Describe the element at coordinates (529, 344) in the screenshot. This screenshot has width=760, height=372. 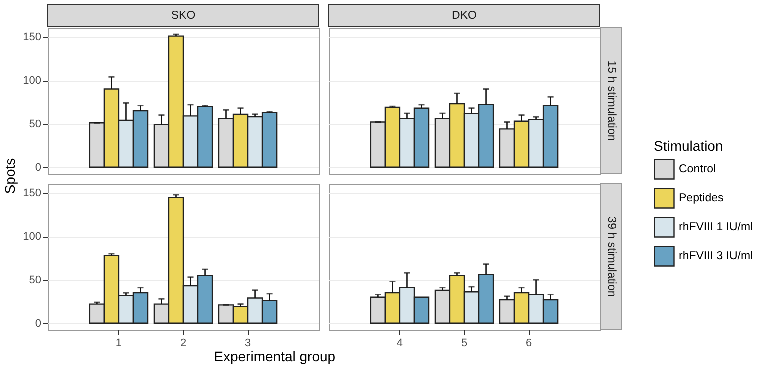
I see `x-tick-label: 6` at that location.